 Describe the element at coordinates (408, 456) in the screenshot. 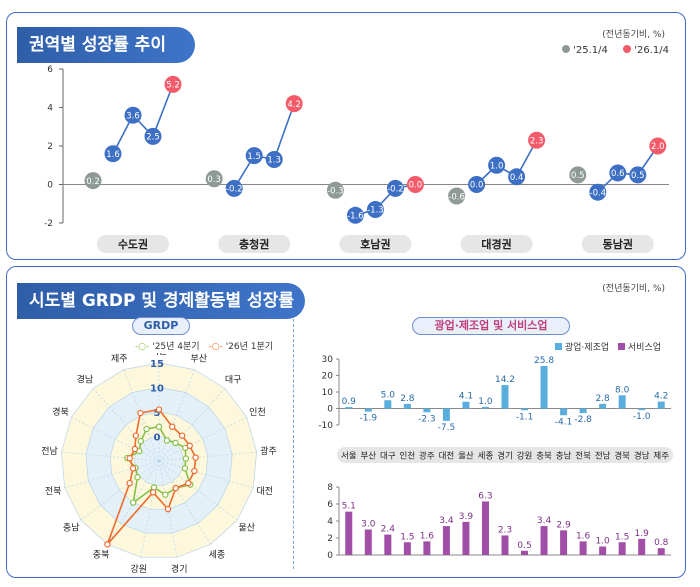

I see `bar-category-label: 인천` at that location.